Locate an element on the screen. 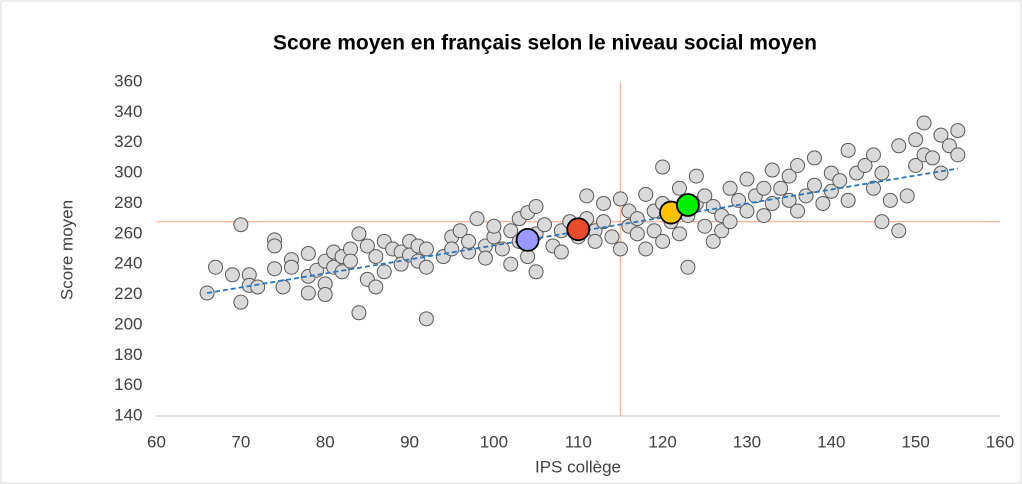 The height and width of the screenshot is (484, 1022). y-tick-label: 340 is located at coordinates (128, 111).